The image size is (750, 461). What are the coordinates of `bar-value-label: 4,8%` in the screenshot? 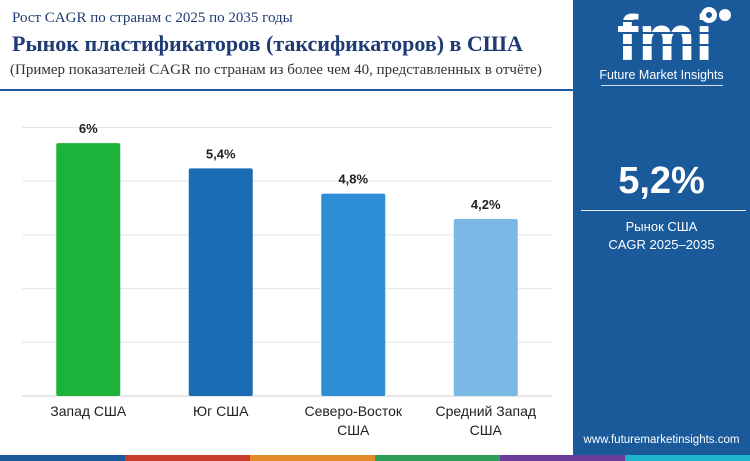 It's located at (353, 179).